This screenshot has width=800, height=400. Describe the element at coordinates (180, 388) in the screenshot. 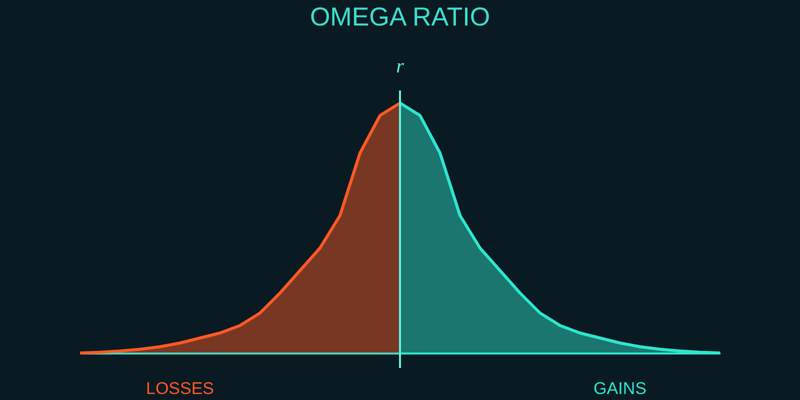

I see `series-label: LOSSES` at that location.